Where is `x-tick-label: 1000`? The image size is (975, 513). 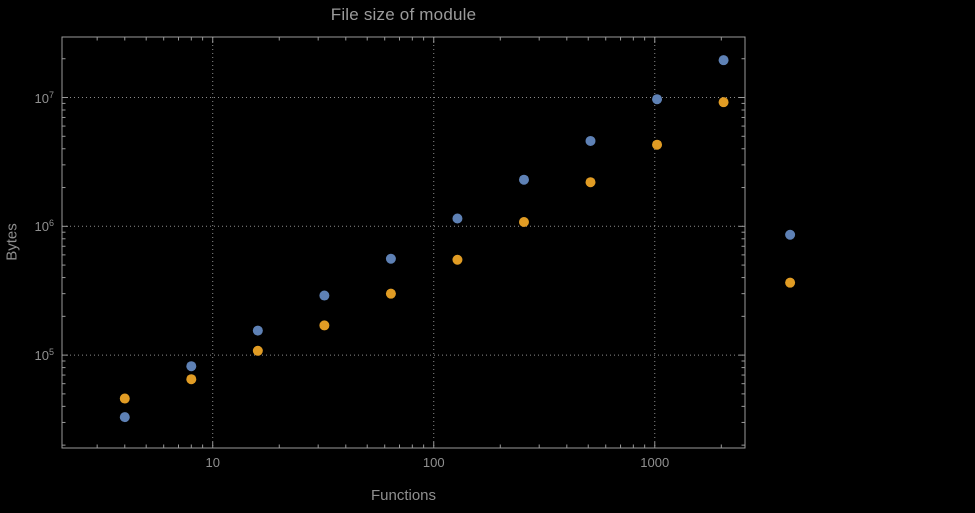 x-tick-label: 1000 is located at coordinates (655, 462).